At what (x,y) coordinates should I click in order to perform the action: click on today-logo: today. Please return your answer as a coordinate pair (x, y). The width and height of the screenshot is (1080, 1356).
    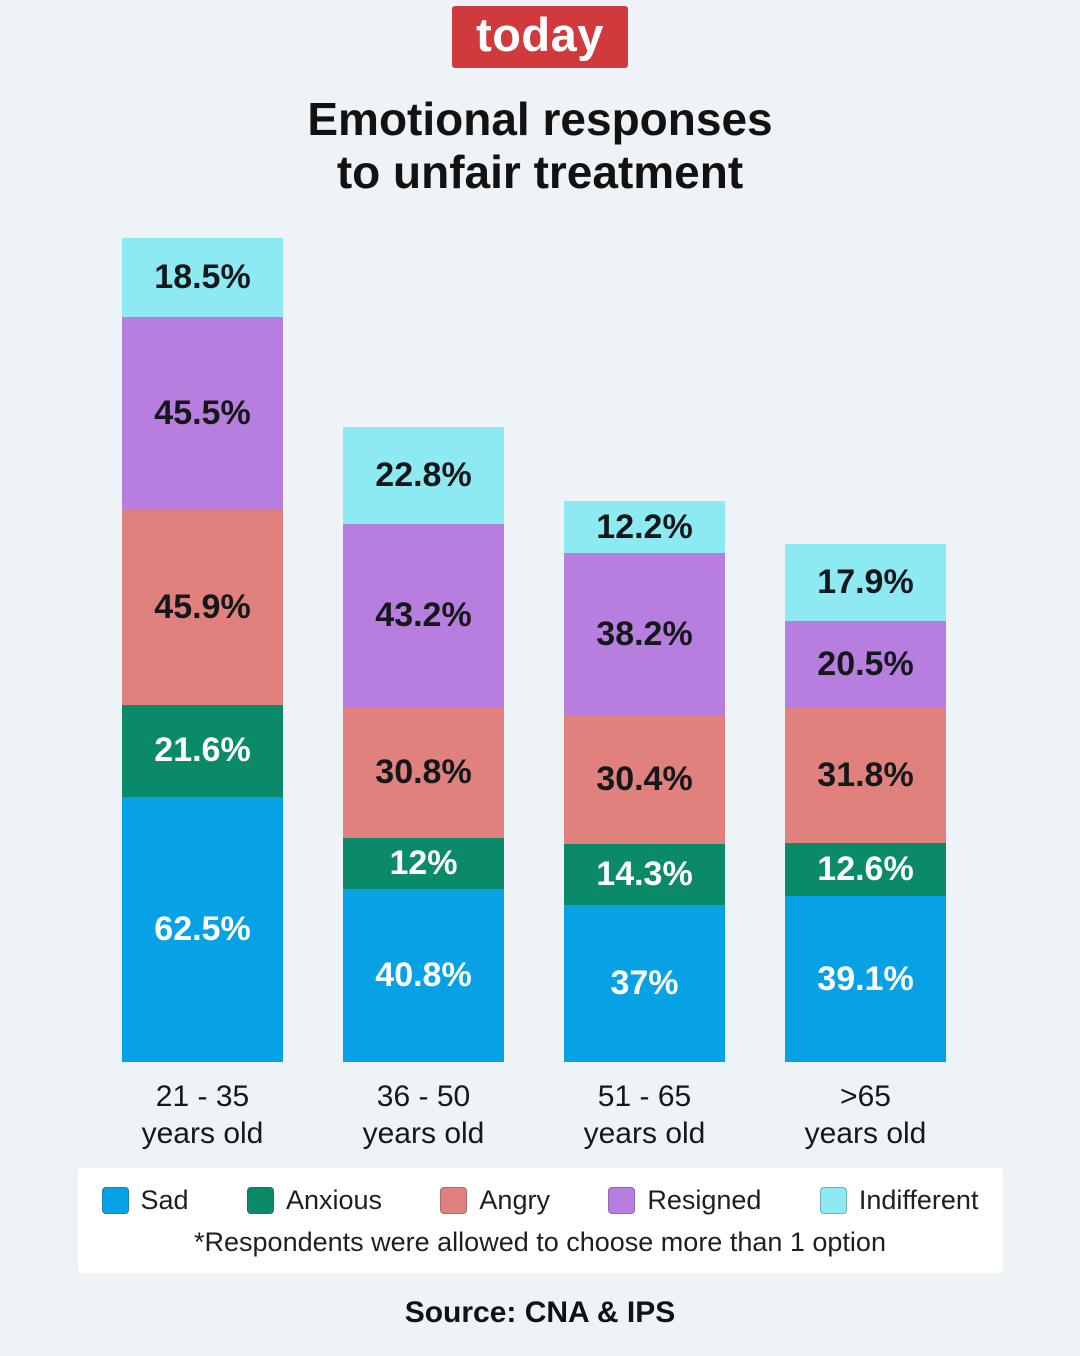
    Looking at the image, I should click on (540, 37).